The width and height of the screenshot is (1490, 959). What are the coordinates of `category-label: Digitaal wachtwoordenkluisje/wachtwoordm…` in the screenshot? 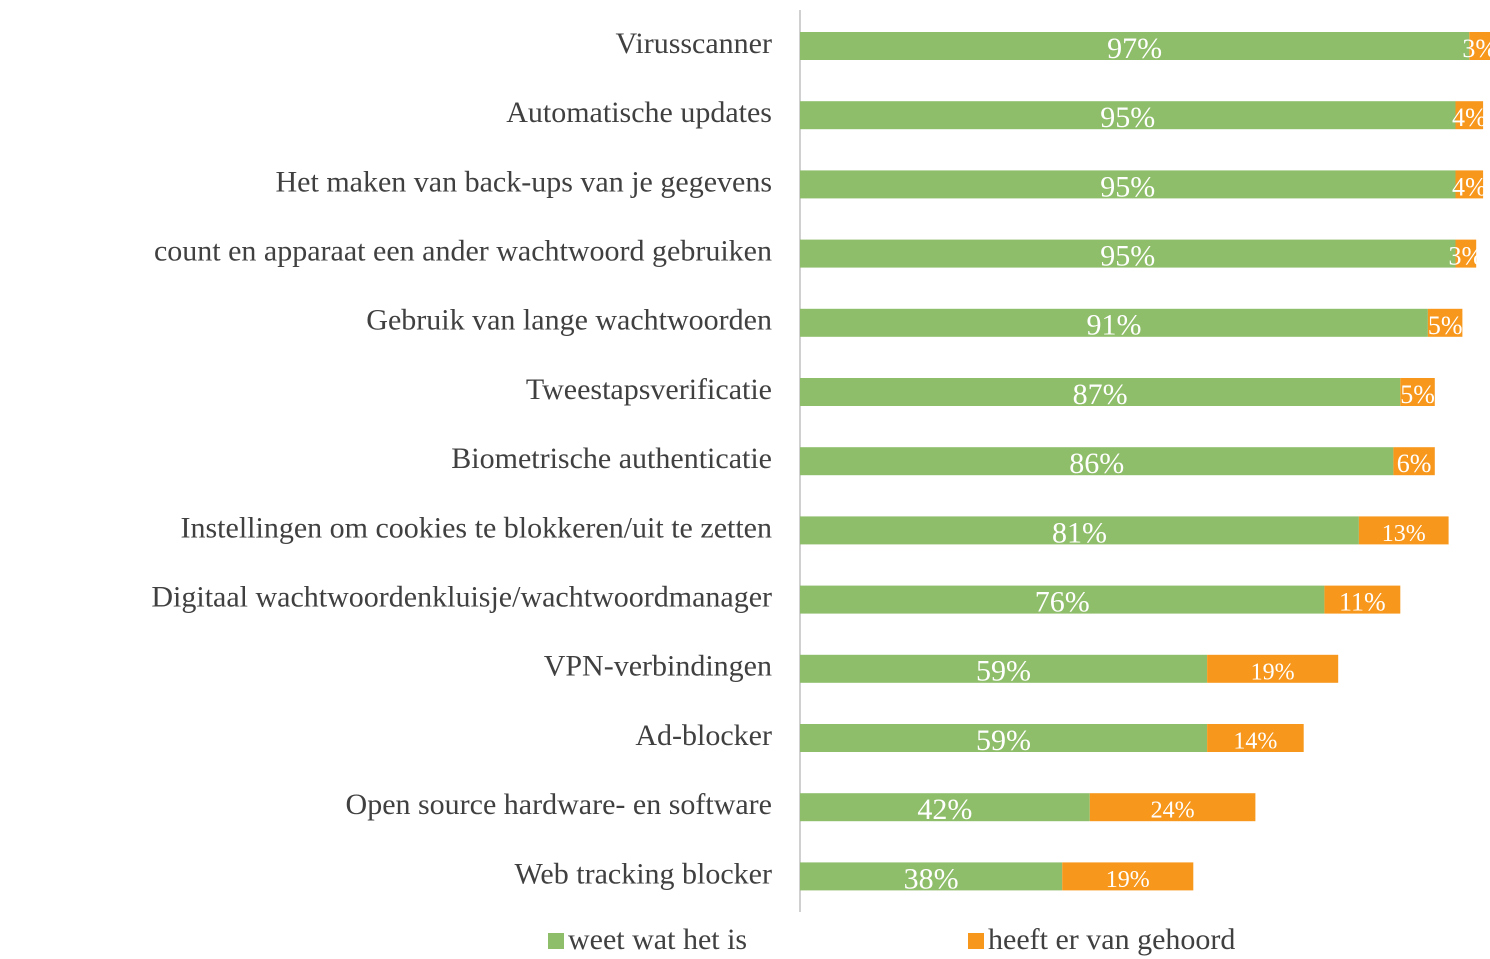 It's located at (461, 596).